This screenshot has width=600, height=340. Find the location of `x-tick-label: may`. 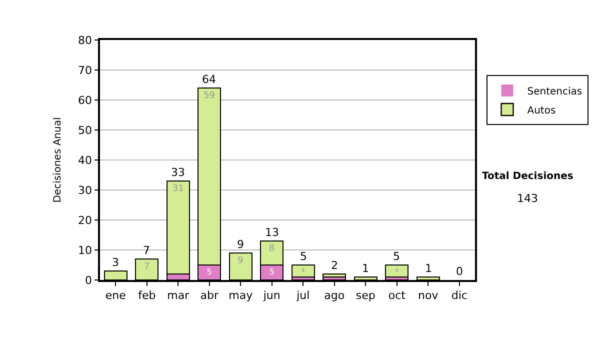

x-tick-label: may is located at coordinates (241, 295).